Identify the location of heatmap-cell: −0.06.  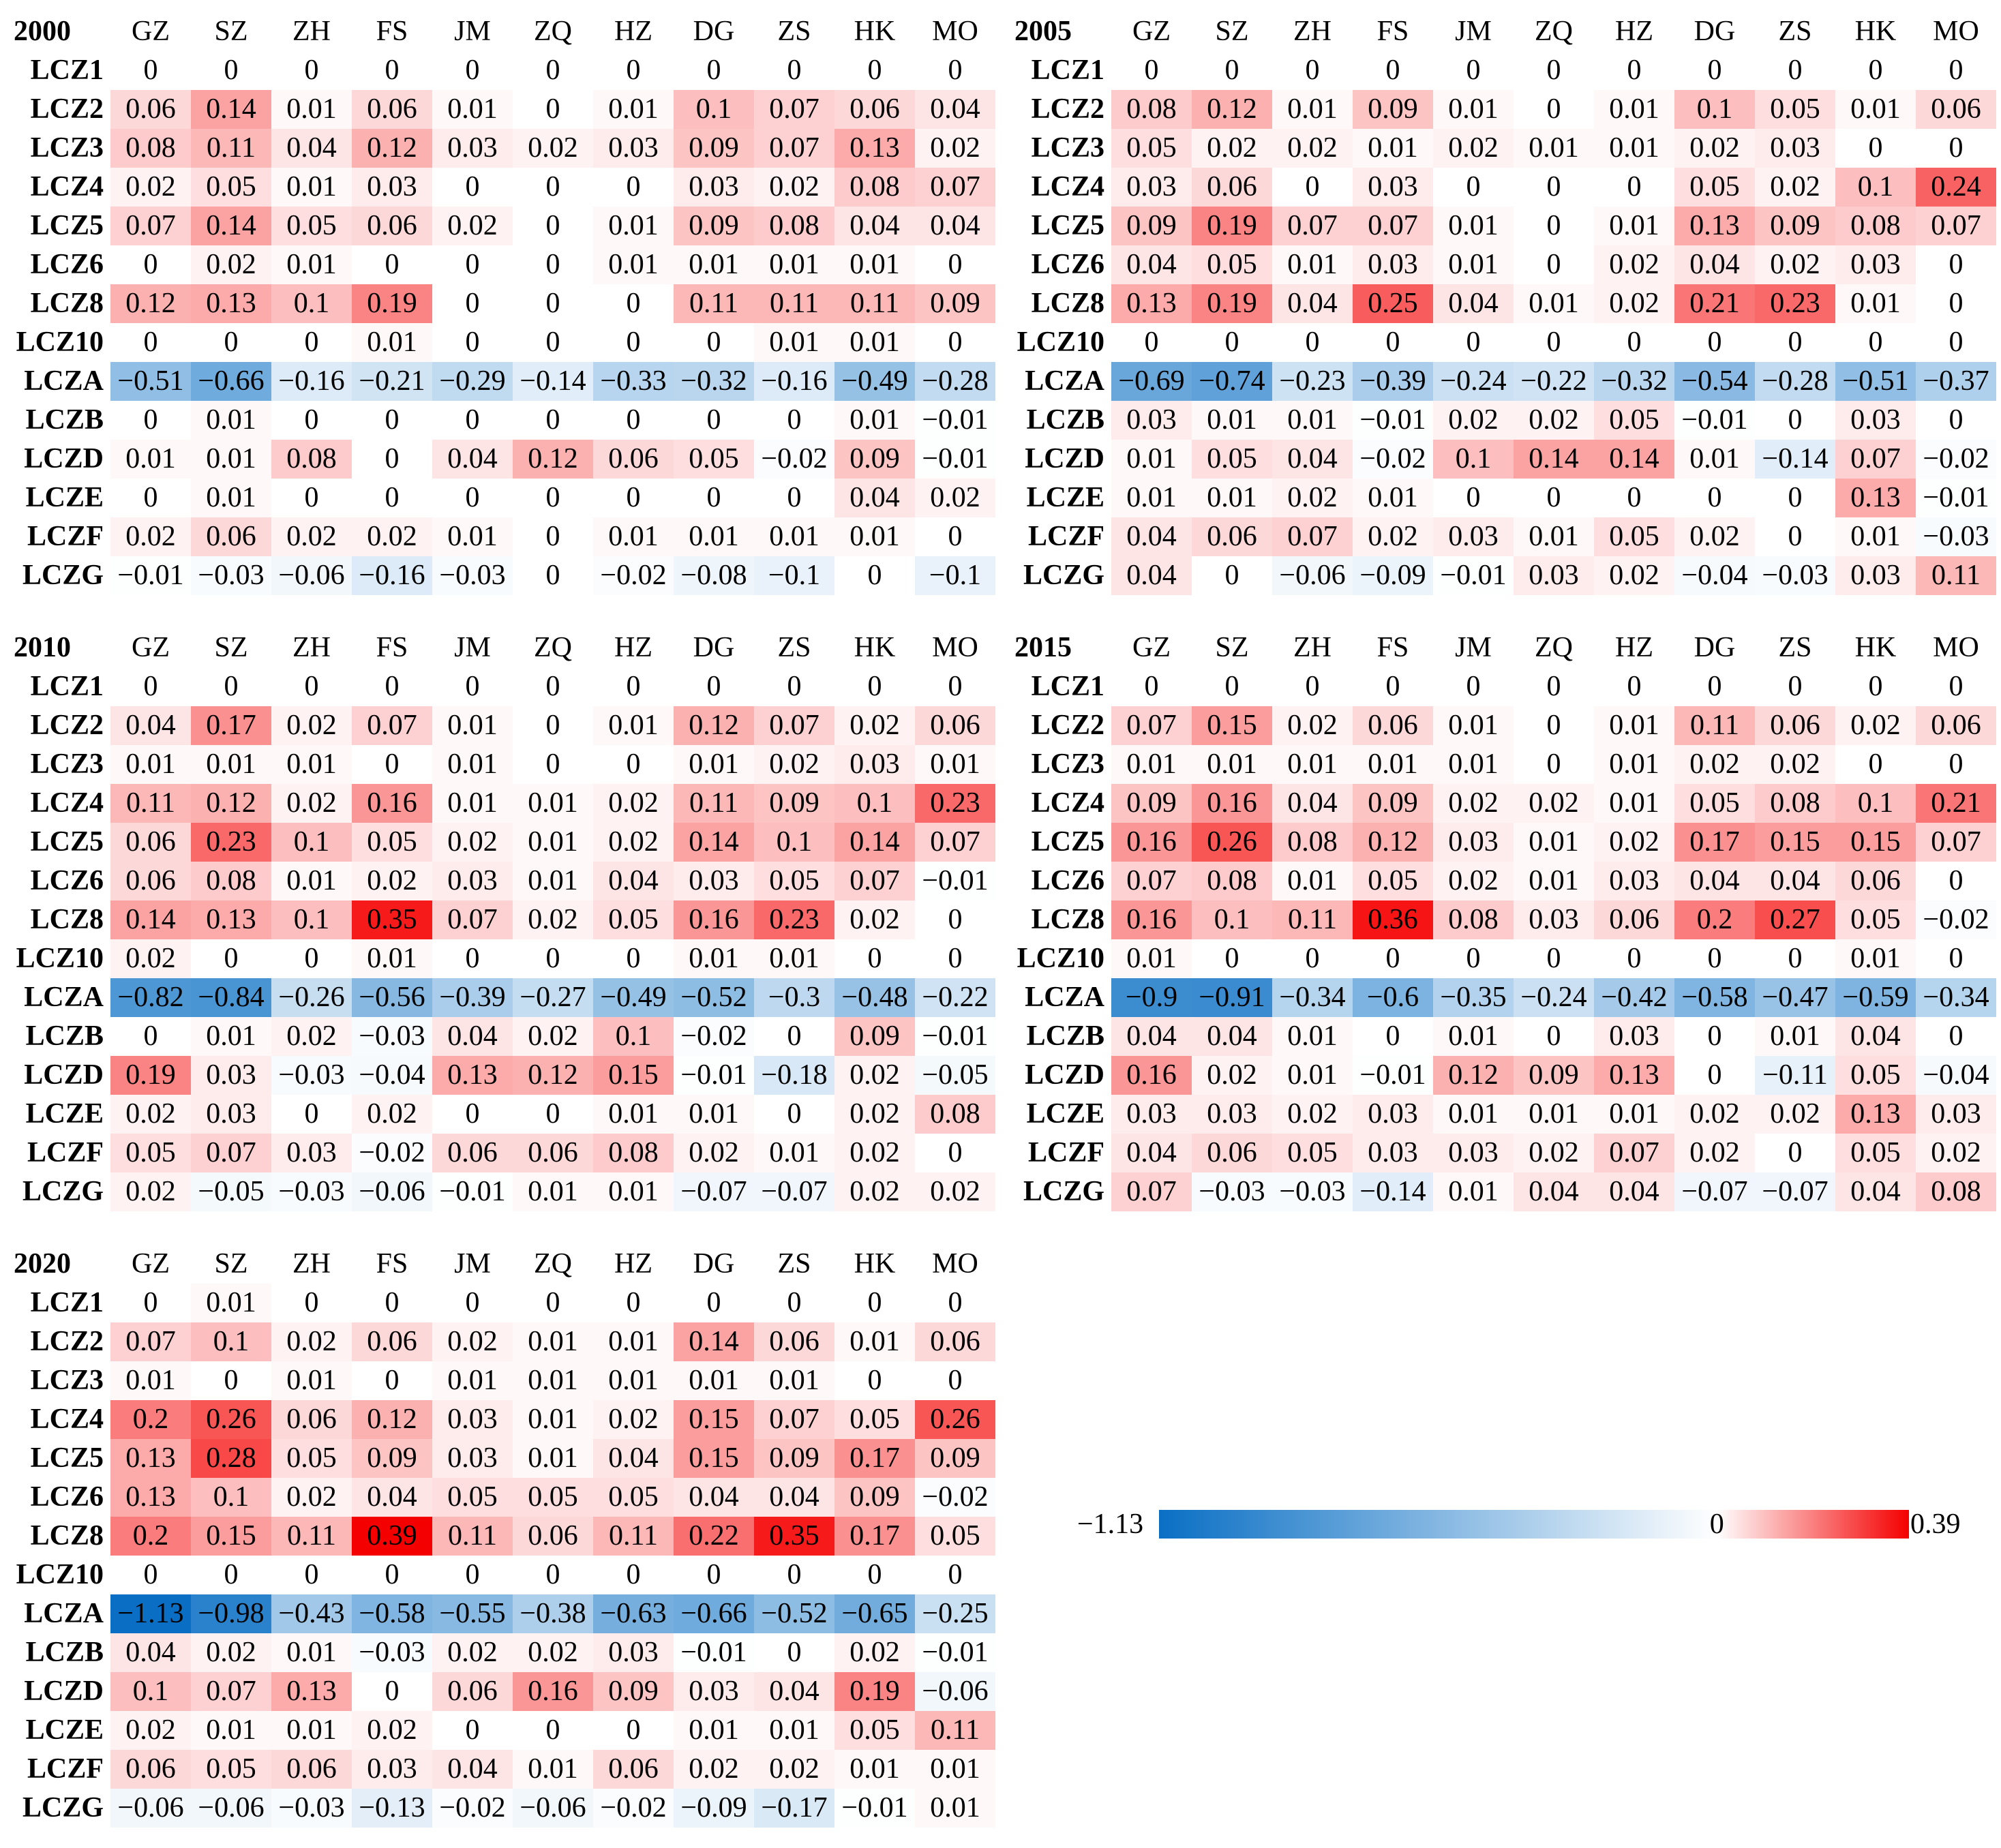
(553, 1809).